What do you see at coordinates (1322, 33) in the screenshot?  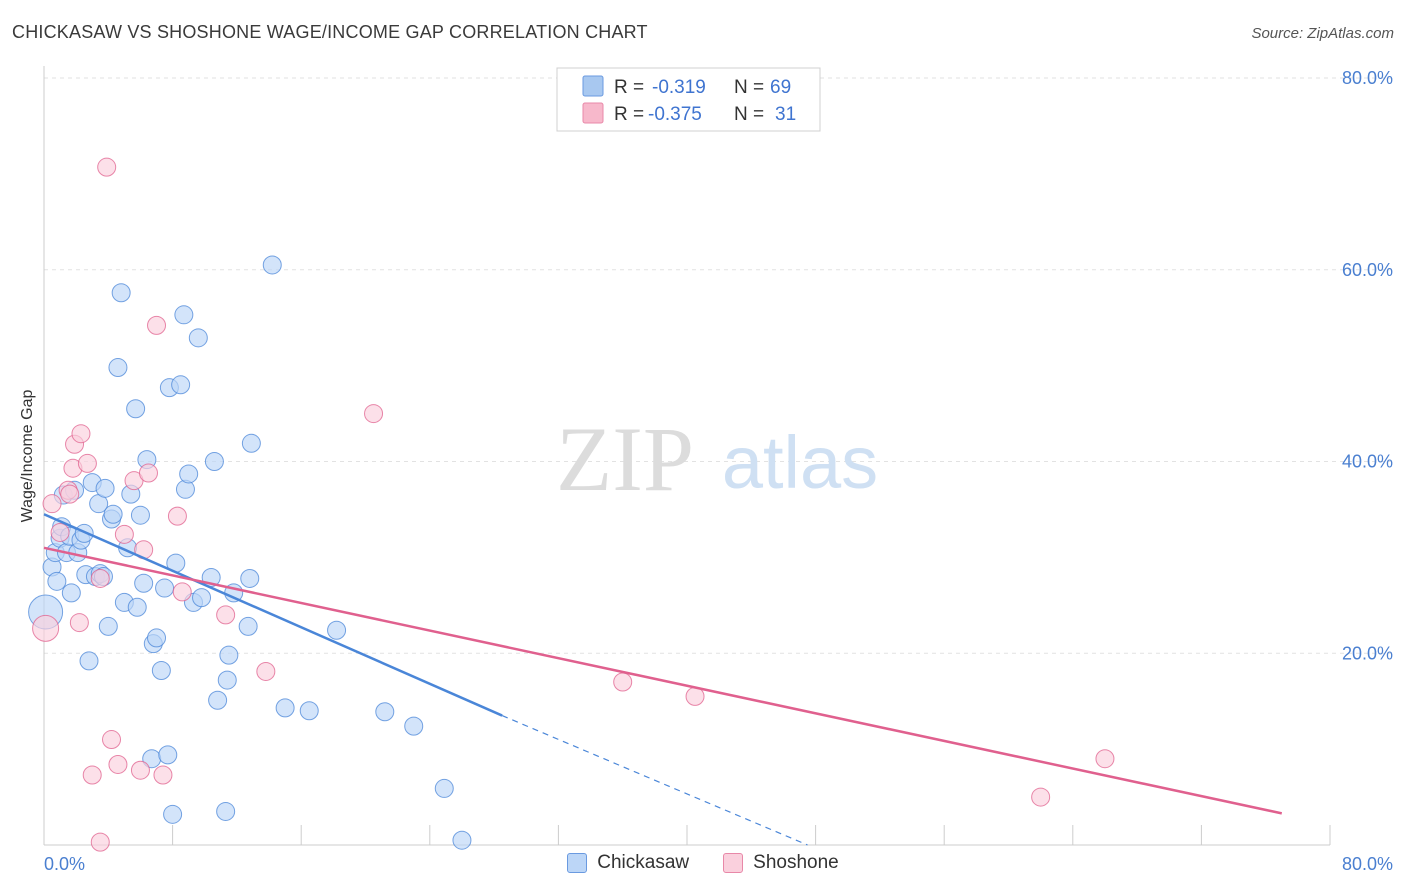 I see `source-label: Source: ZipAtlas.com` at bounding box center [1322, 33].